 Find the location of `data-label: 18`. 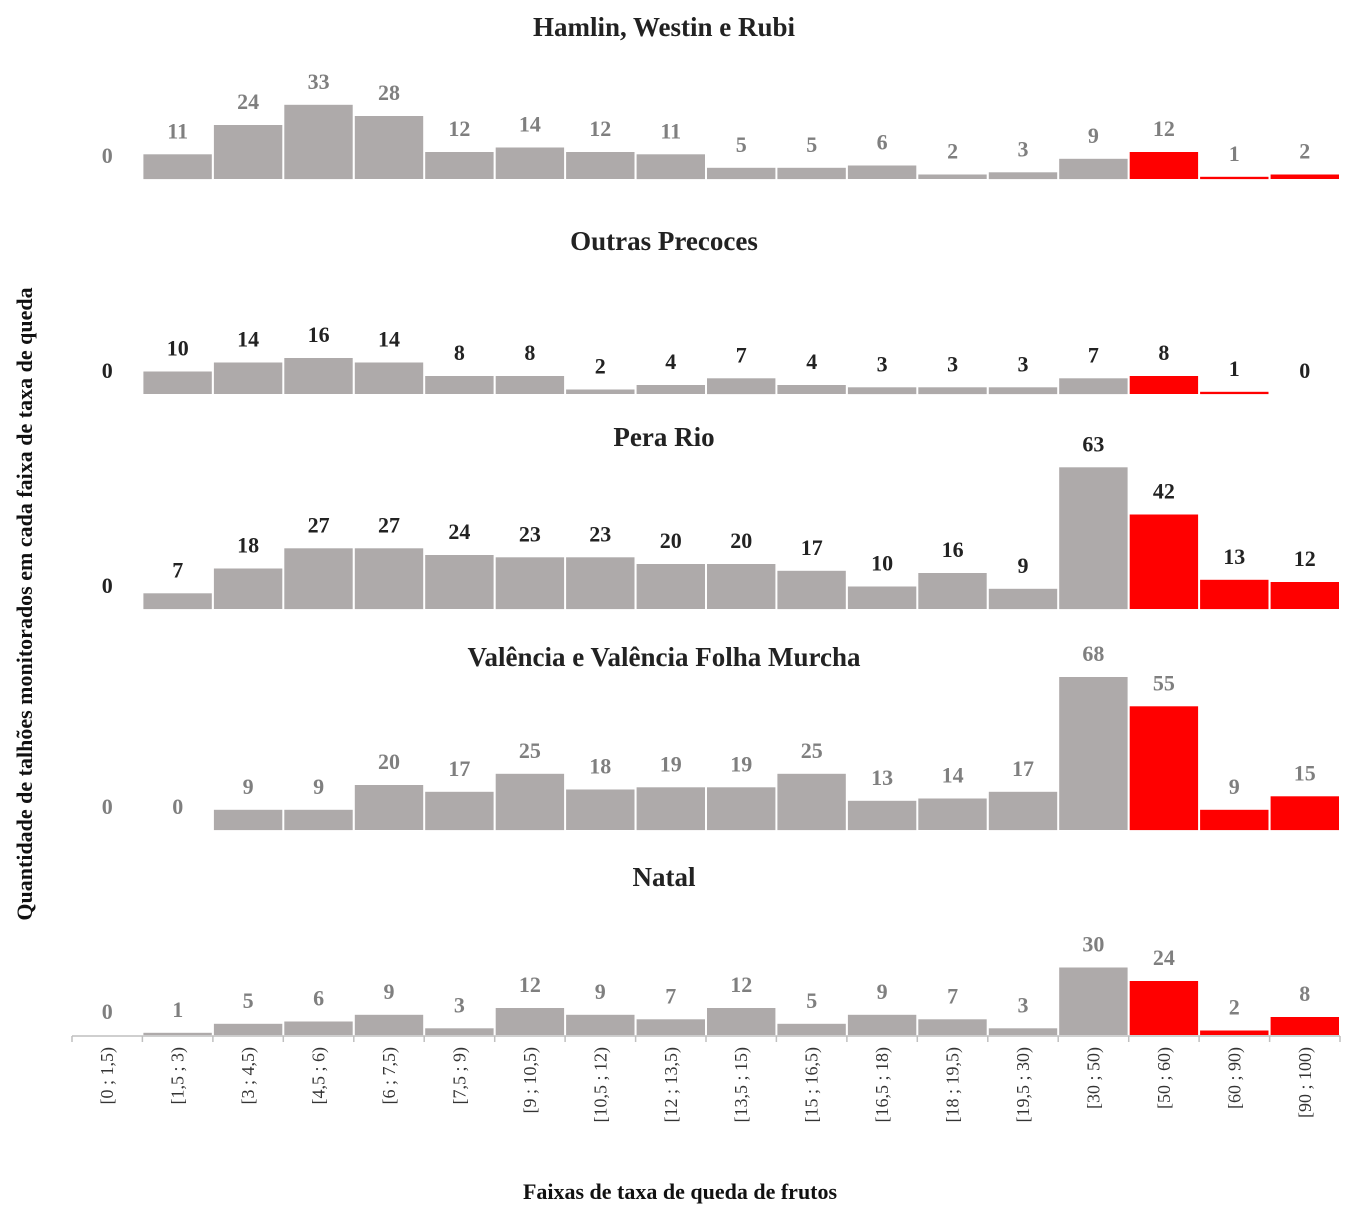

data-label: 18 is located at coordinates (248, 545).